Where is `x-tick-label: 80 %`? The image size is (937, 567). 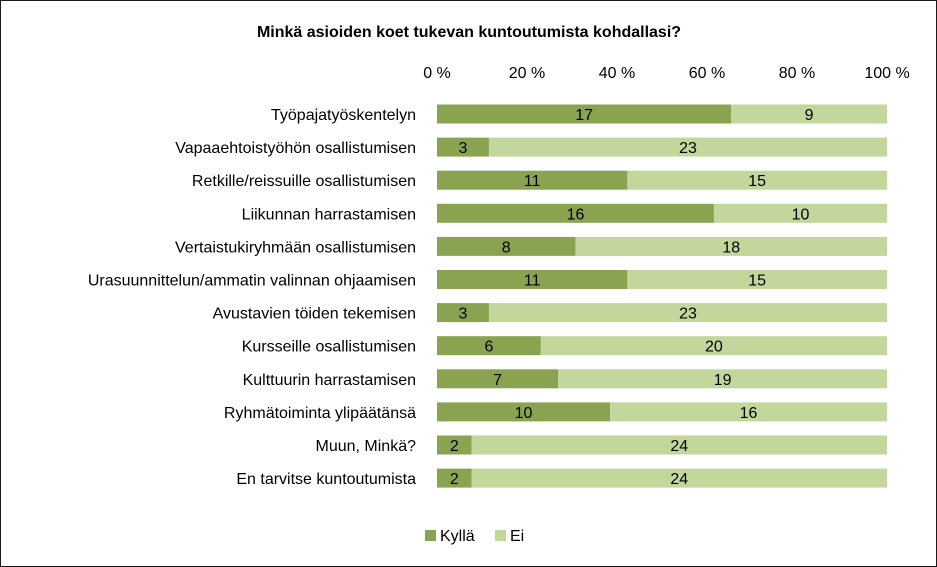 x-tick-label: 80 % is located at coordinates (797, 73).